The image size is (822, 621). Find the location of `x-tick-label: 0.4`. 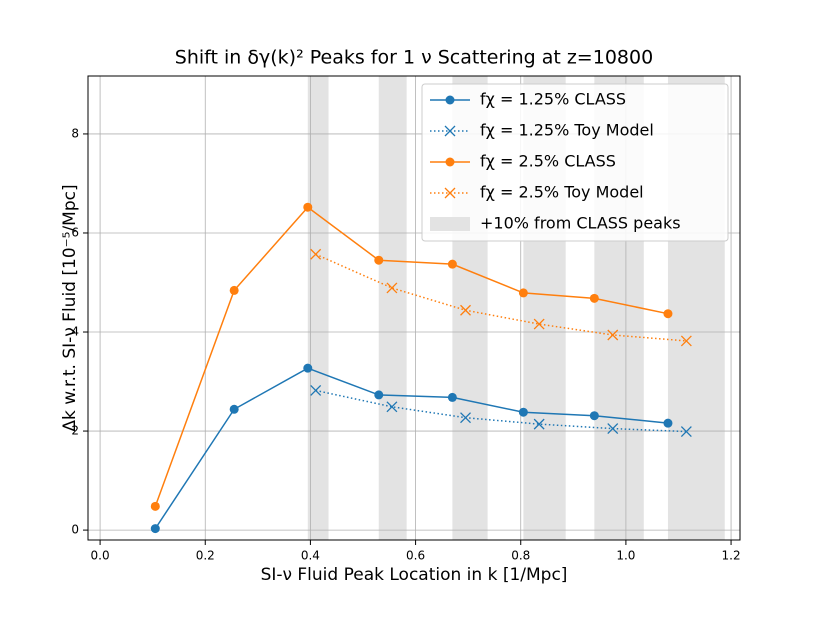

x-tick-label: 0.4 is located at coordinates (310, 556).